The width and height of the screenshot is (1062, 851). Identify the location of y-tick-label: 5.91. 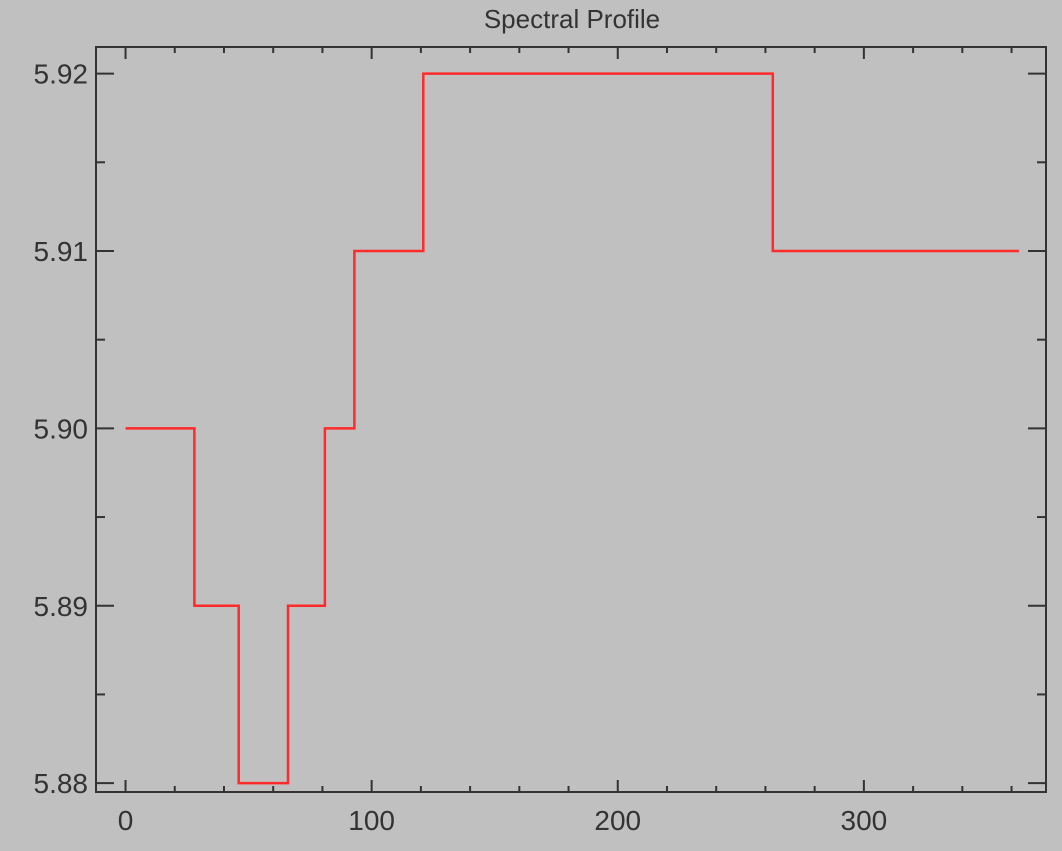
(61, 251).